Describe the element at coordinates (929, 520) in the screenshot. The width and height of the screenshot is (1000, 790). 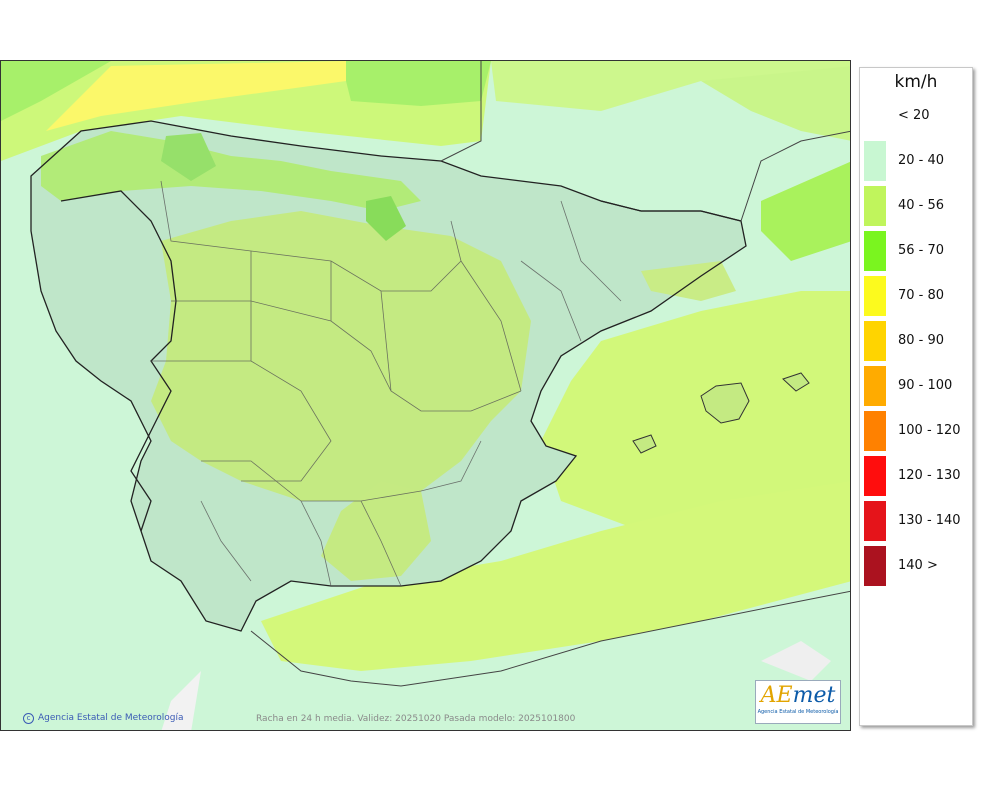
I see `legend-label: 130 - 140` at that location.